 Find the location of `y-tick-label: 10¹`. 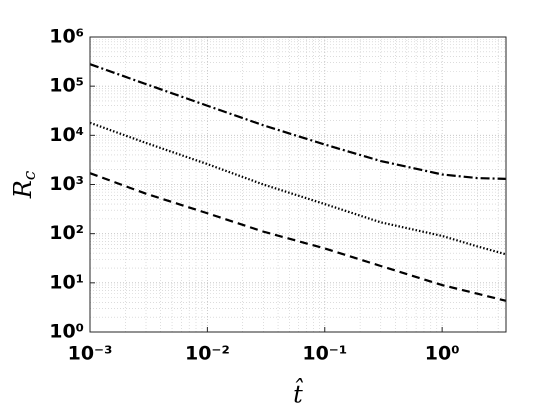

y-tick-label: 10¹ is located at coordinates (66, 282).